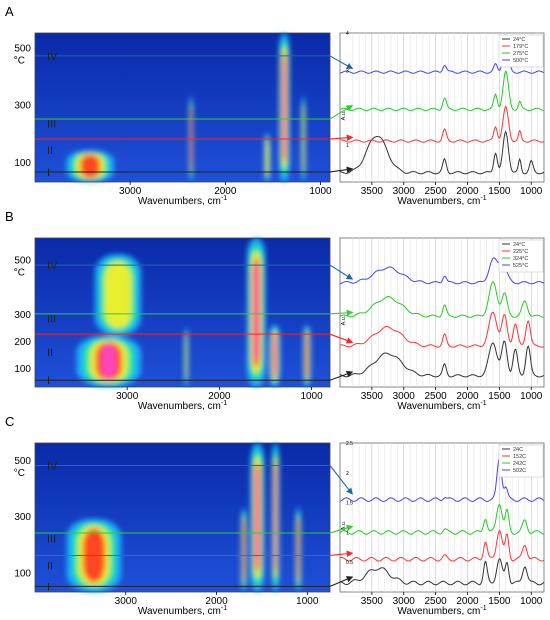  What do you see at coordinates (519, 471) in the screenshot?
I see `legend-label: 502C` at bounding box center [519, 471].